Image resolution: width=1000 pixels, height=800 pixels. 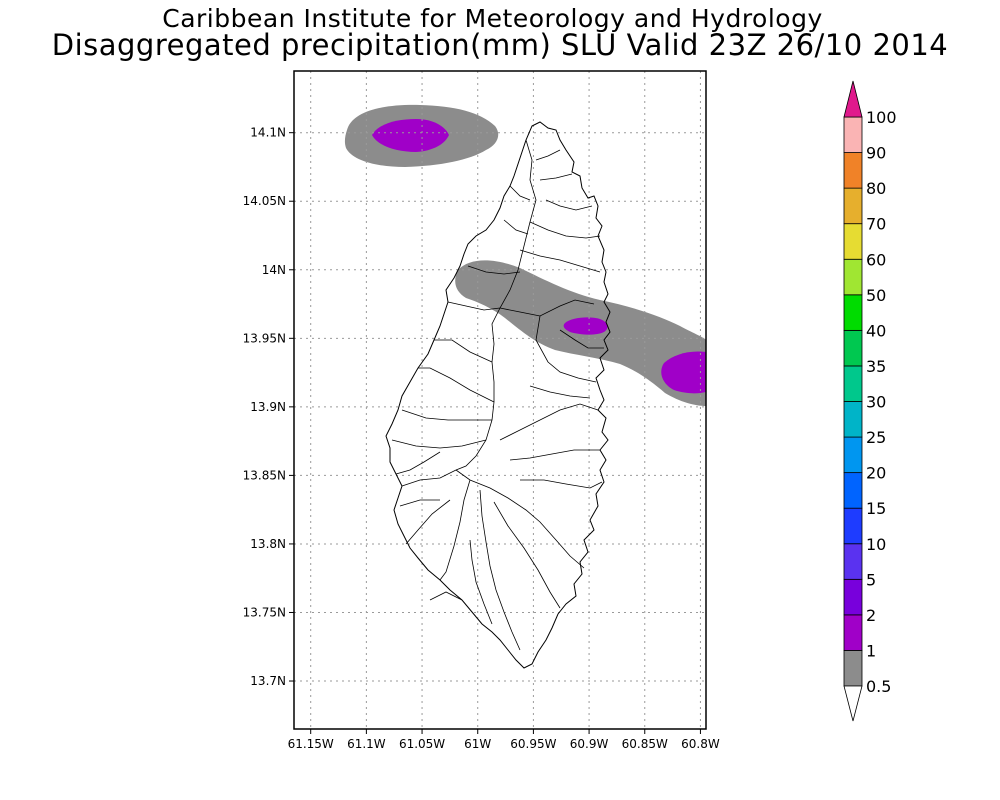 What do you see at coordinates (876, 508) in the screenshot?
I see `colorbar-label: 15` at bounding box center [876, 508].